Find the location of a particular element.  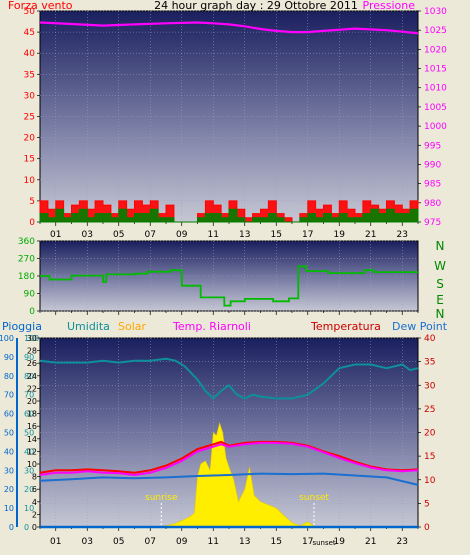

rain-tick-label: 40 is located at coordinates (9, 451).